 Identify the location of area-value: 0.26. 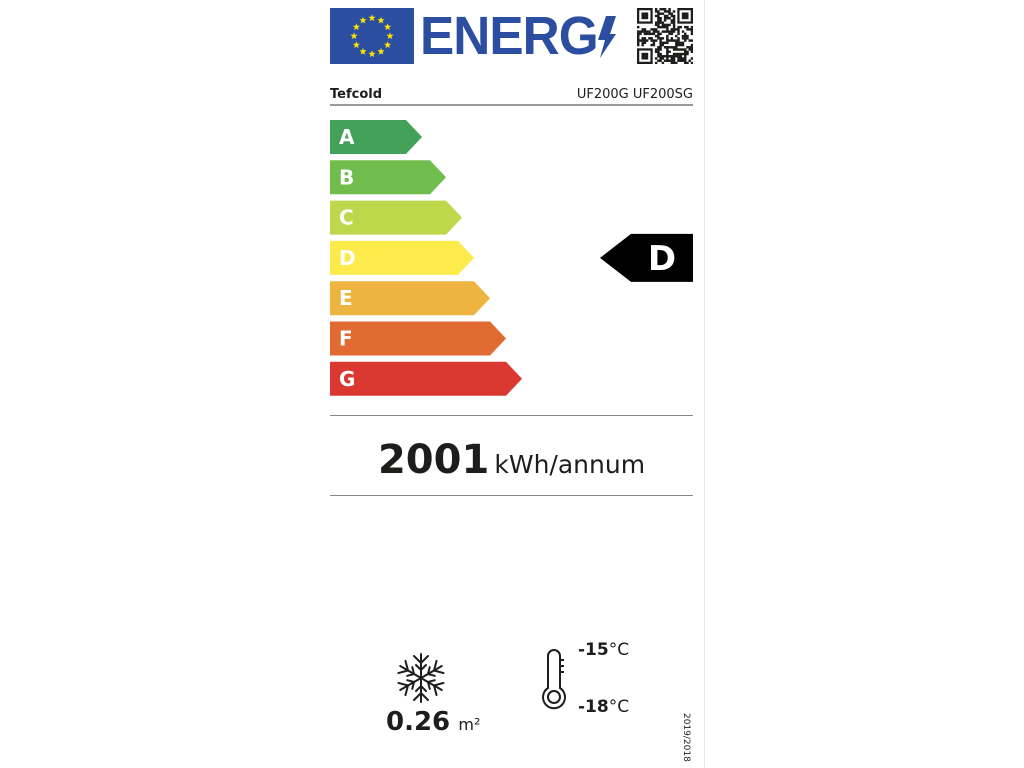
(418, 722).